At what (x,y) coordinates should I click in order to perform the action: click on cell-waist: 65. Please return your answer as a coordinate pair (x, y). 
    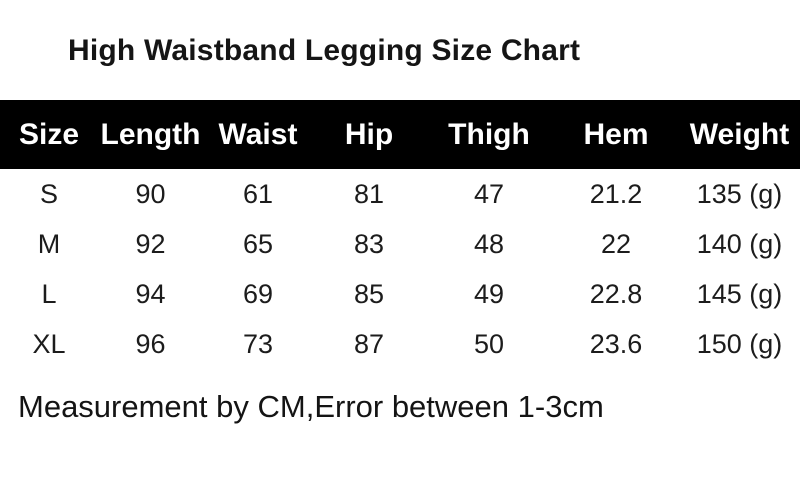
    Looking at the image, I should click on (258, 243).